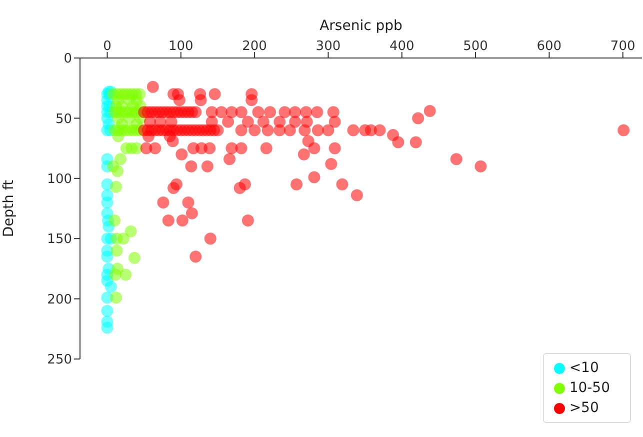 This screenshot has width=643, height=437. Describe the element at coordinates (623, 46) in the screenshot. I see `x-tick-label: 700` at that location.